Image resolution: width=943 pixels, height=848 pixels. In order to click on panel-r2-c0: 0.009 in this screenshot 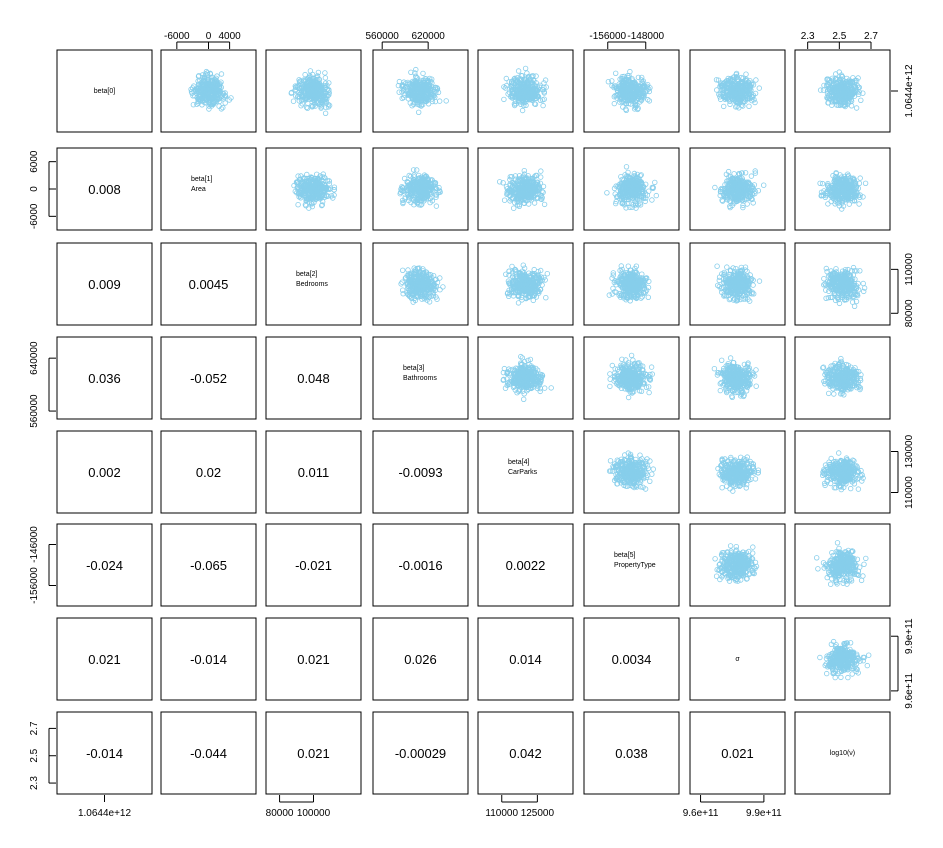, I will do `click(104, 284)`.